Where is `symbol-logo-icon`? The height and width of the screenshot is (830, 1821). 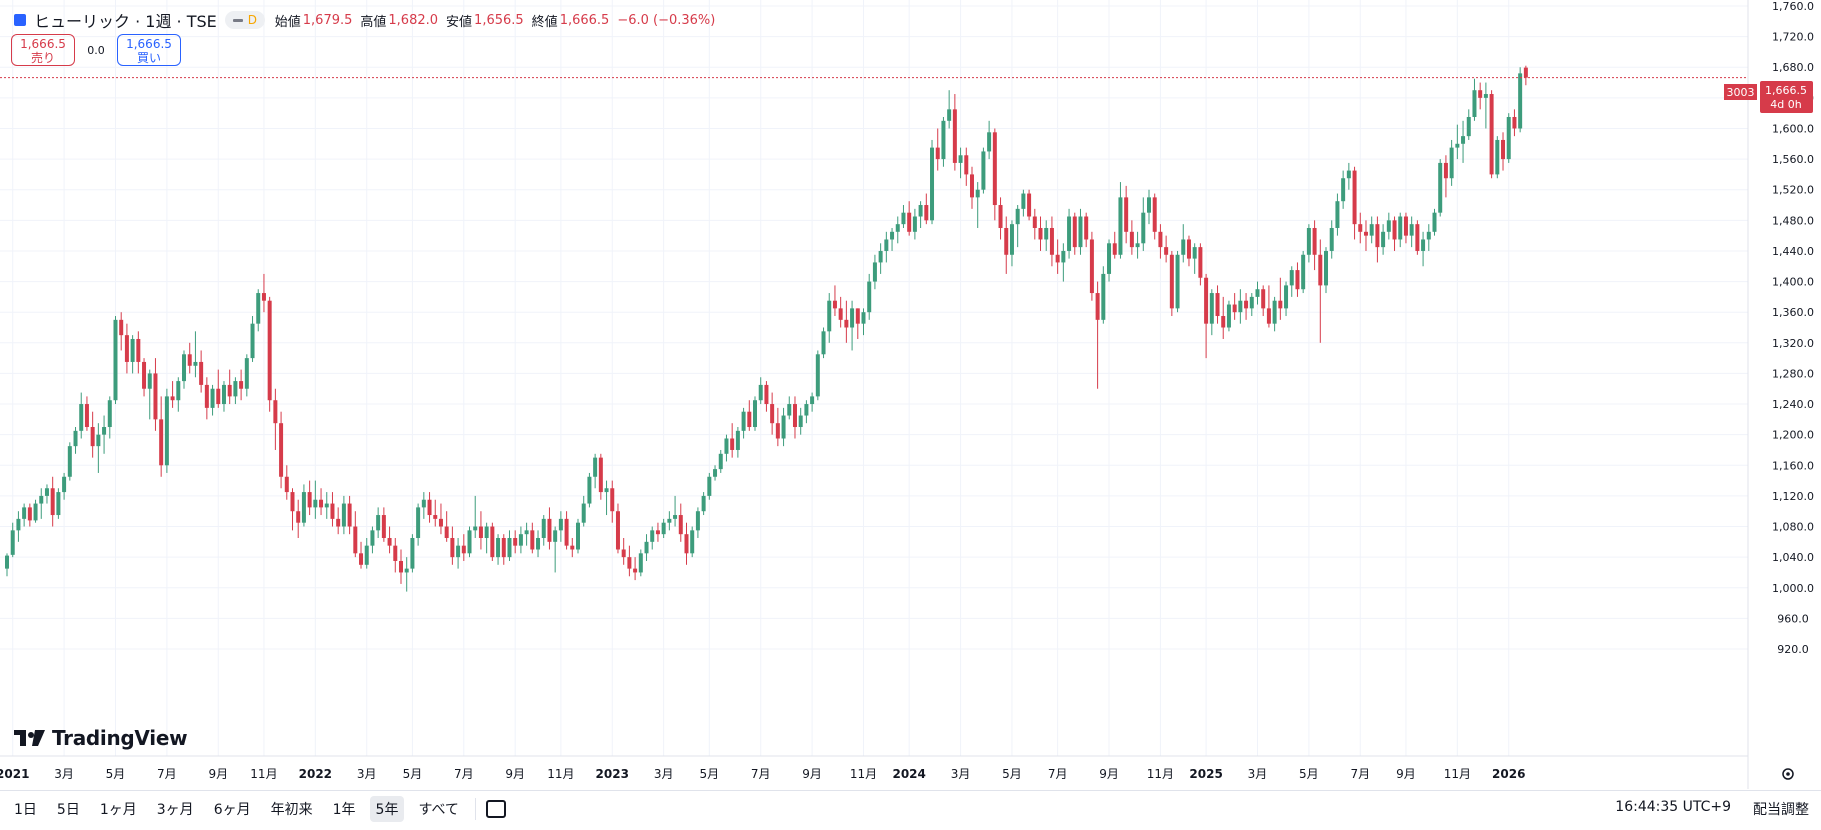
symbol-logo-icon is located at coordinates (20, 20).